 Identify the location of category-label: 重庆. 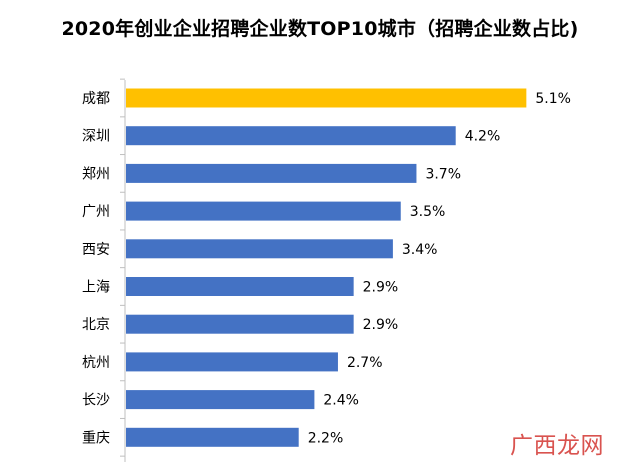
(96, 438).